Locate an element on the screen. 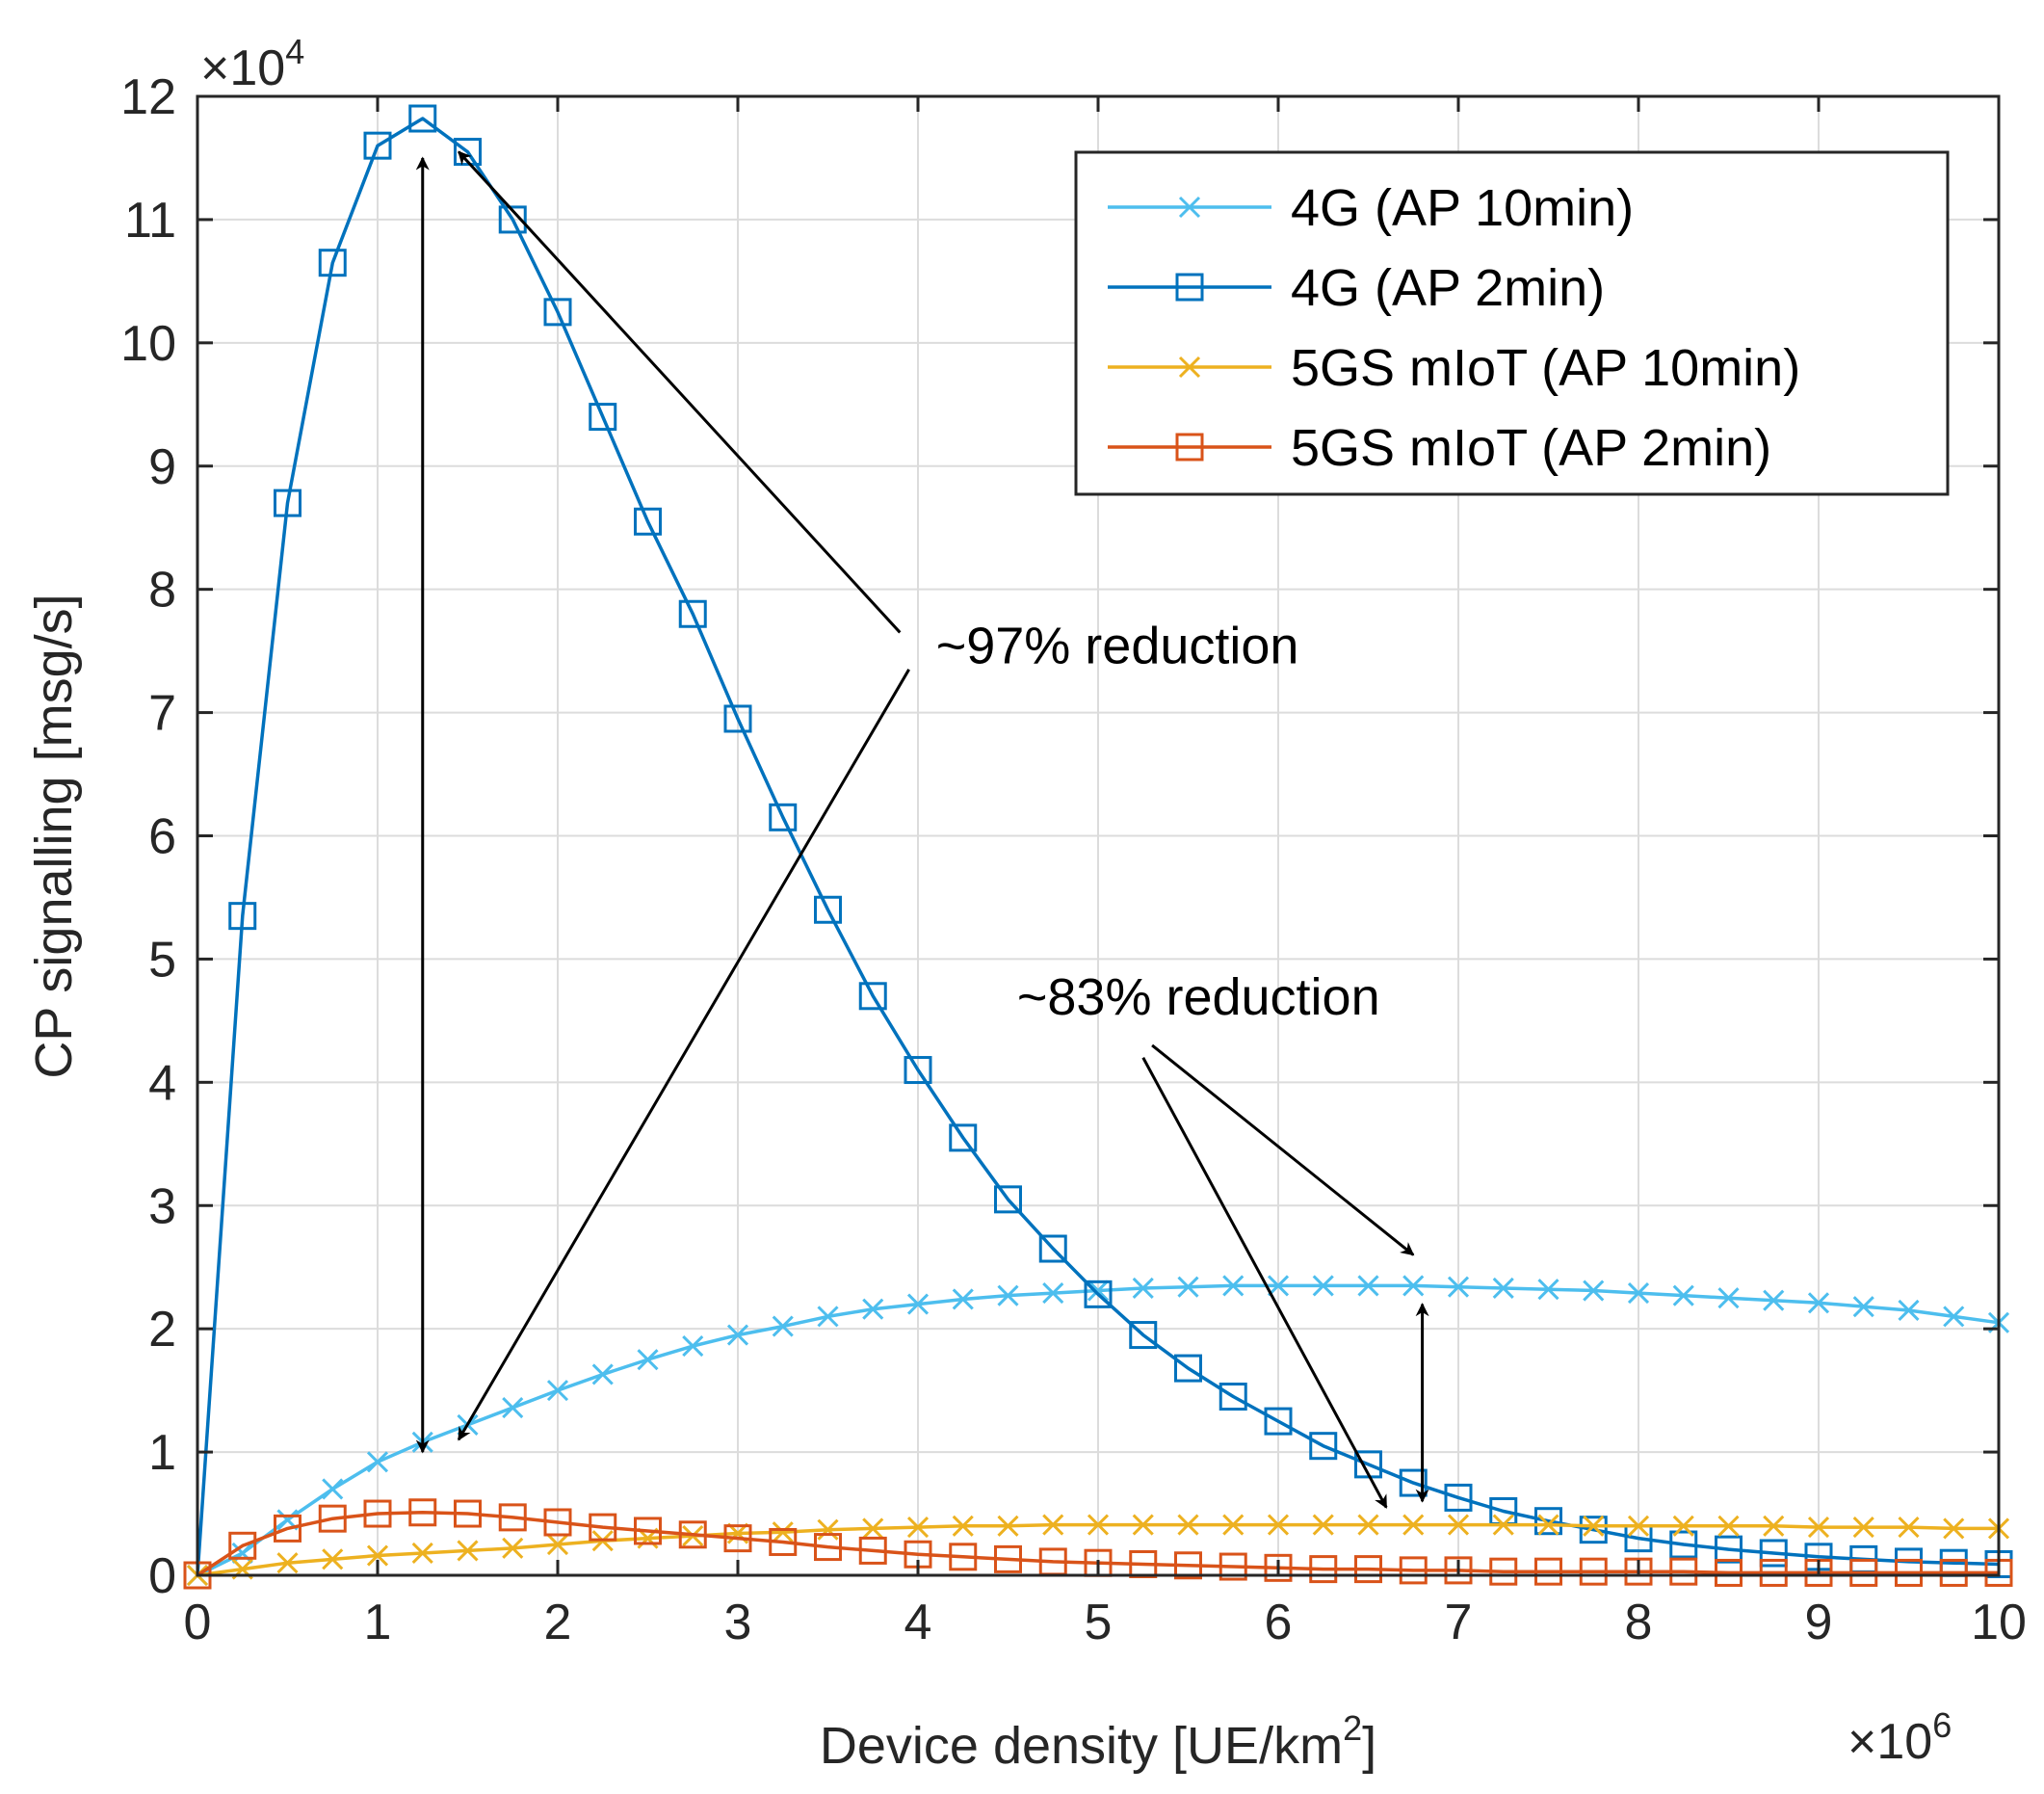 The width and height of the screenshot is (2044, 1794). y-tick-label: 12 is located at coordinates (148, 97).